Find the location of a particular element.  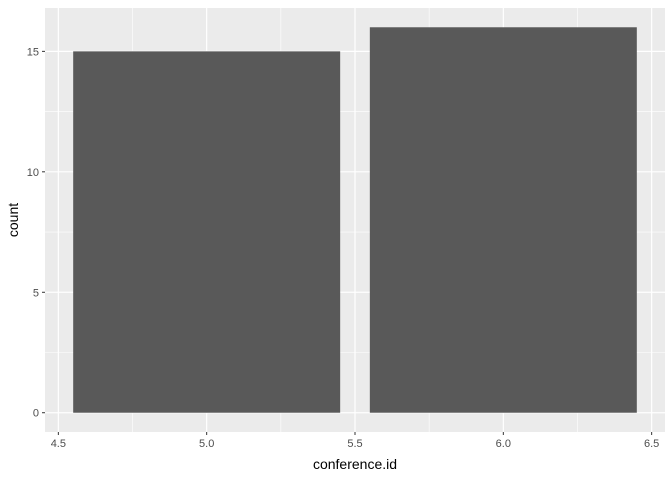

x-axis: 4.5 5.0 5.5 6.0 6.5 is located at coordinates (355, 441).